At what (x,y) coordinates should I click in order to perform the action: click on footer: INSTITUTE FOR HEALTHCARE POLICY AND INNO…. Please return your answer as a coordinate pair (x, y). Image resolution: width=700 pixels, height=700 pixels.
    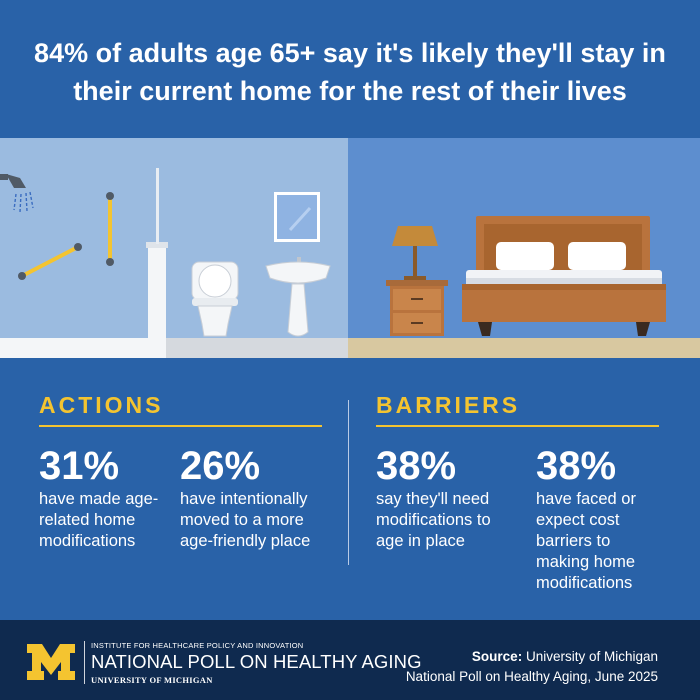
    Looking at the image, I should click on (350, 660).